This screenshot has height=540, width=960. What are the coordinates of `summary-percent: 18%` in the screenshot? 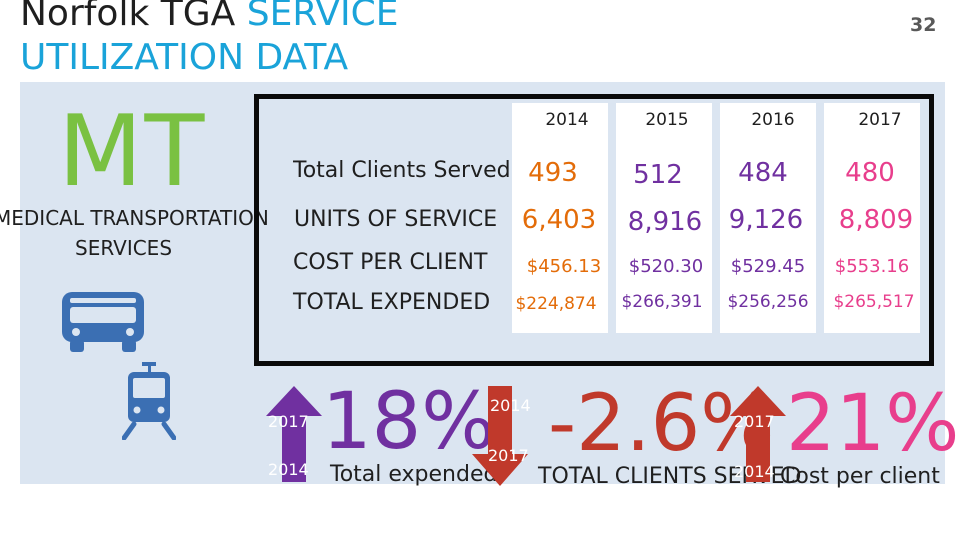 It's located at (409, 422).